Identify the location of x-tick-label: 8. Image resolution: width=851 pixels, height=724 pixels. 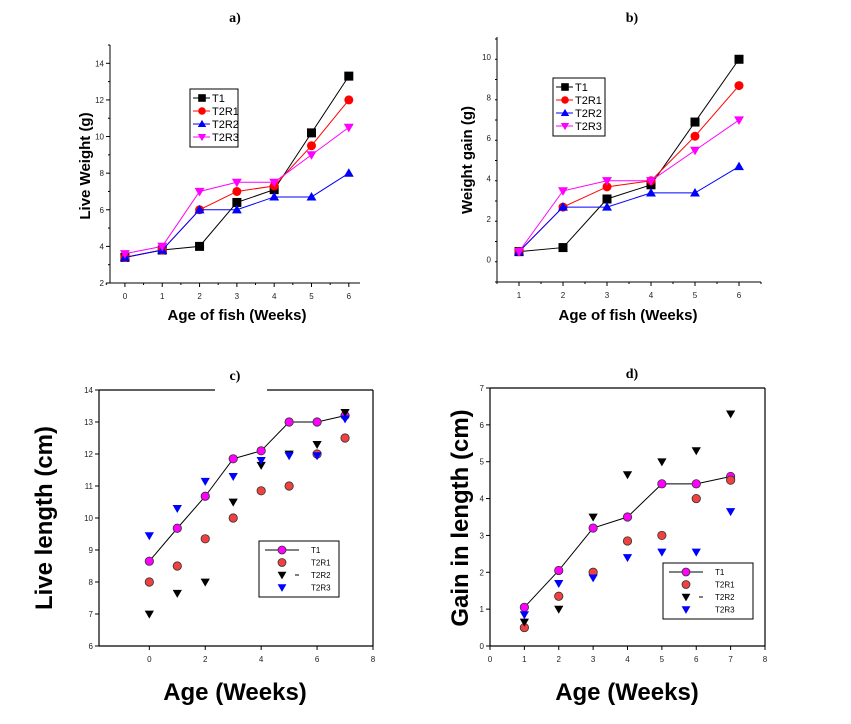
(765, 659).